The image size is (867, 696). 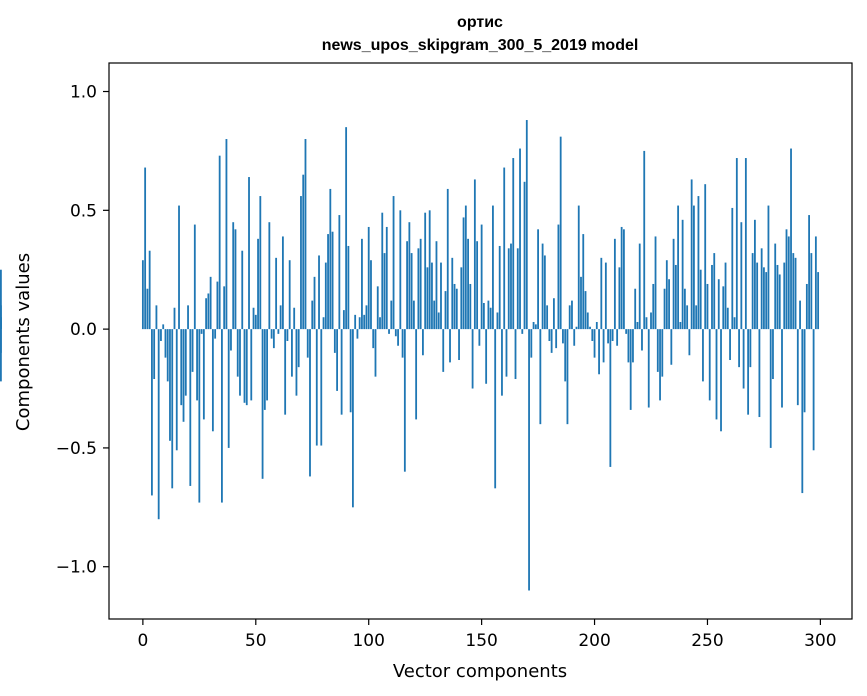 What do you see at coordinates (142, 641) in the screenshot?
I see `x-tick-label: 0` at bounding box center [142, 641].